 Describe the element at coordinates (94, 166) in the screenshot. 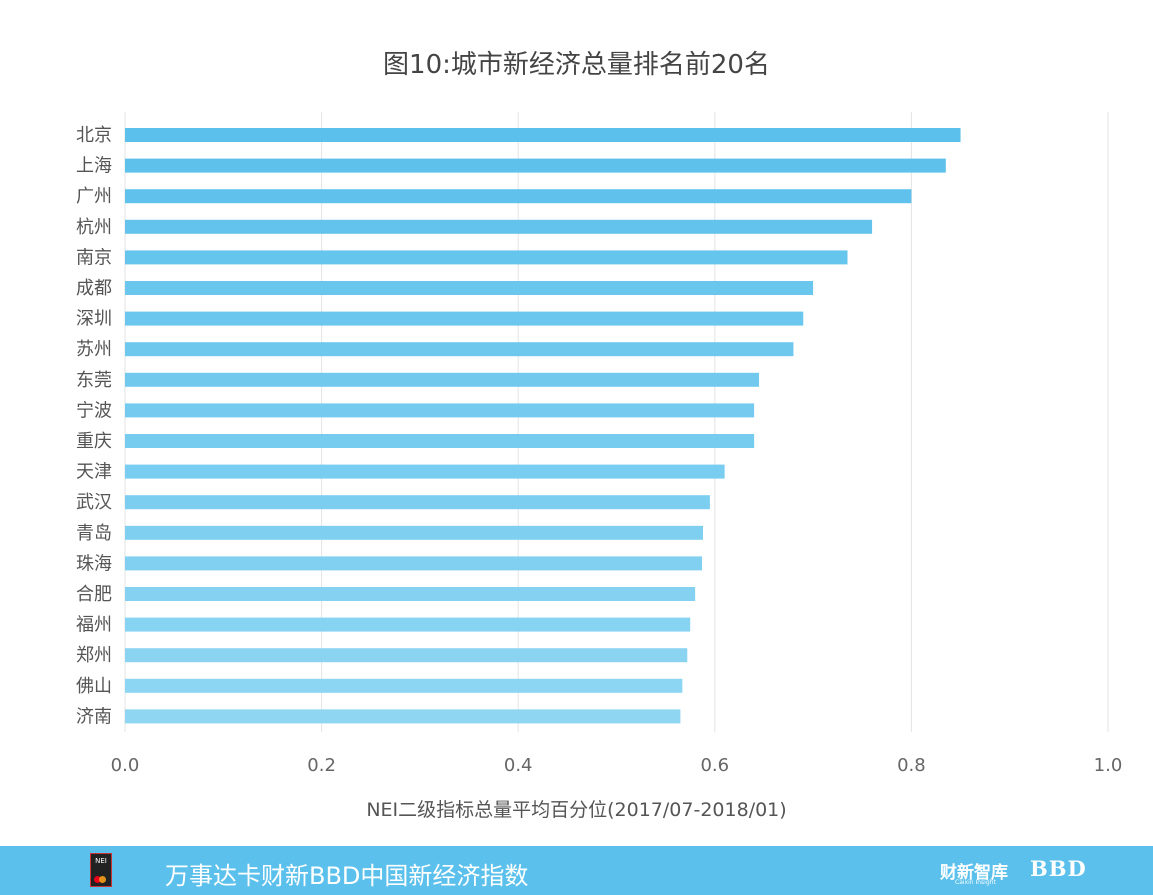

I see `category-label: 上海` at that location.